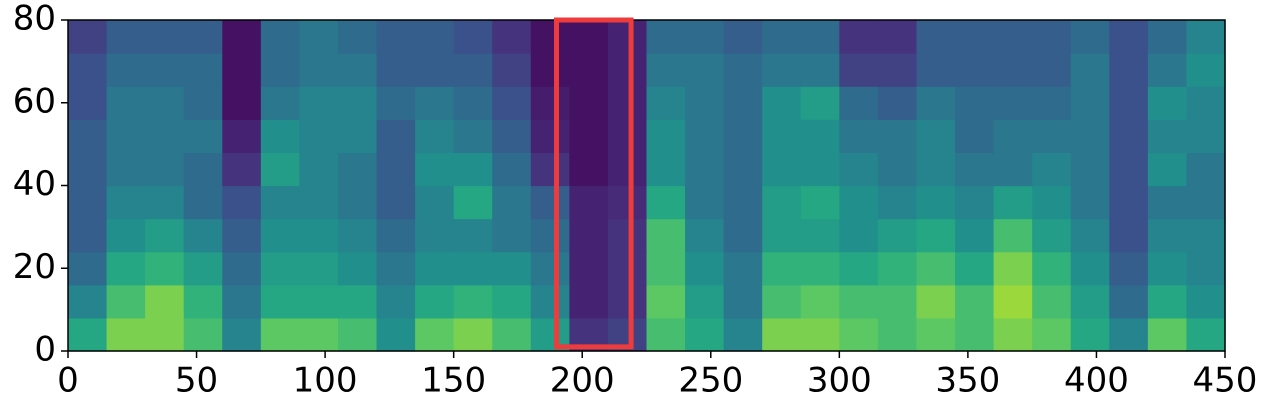 The height and width of the screenshot is (406, 1266). I want to click on x-tick-label: 250, so click(710, 381).